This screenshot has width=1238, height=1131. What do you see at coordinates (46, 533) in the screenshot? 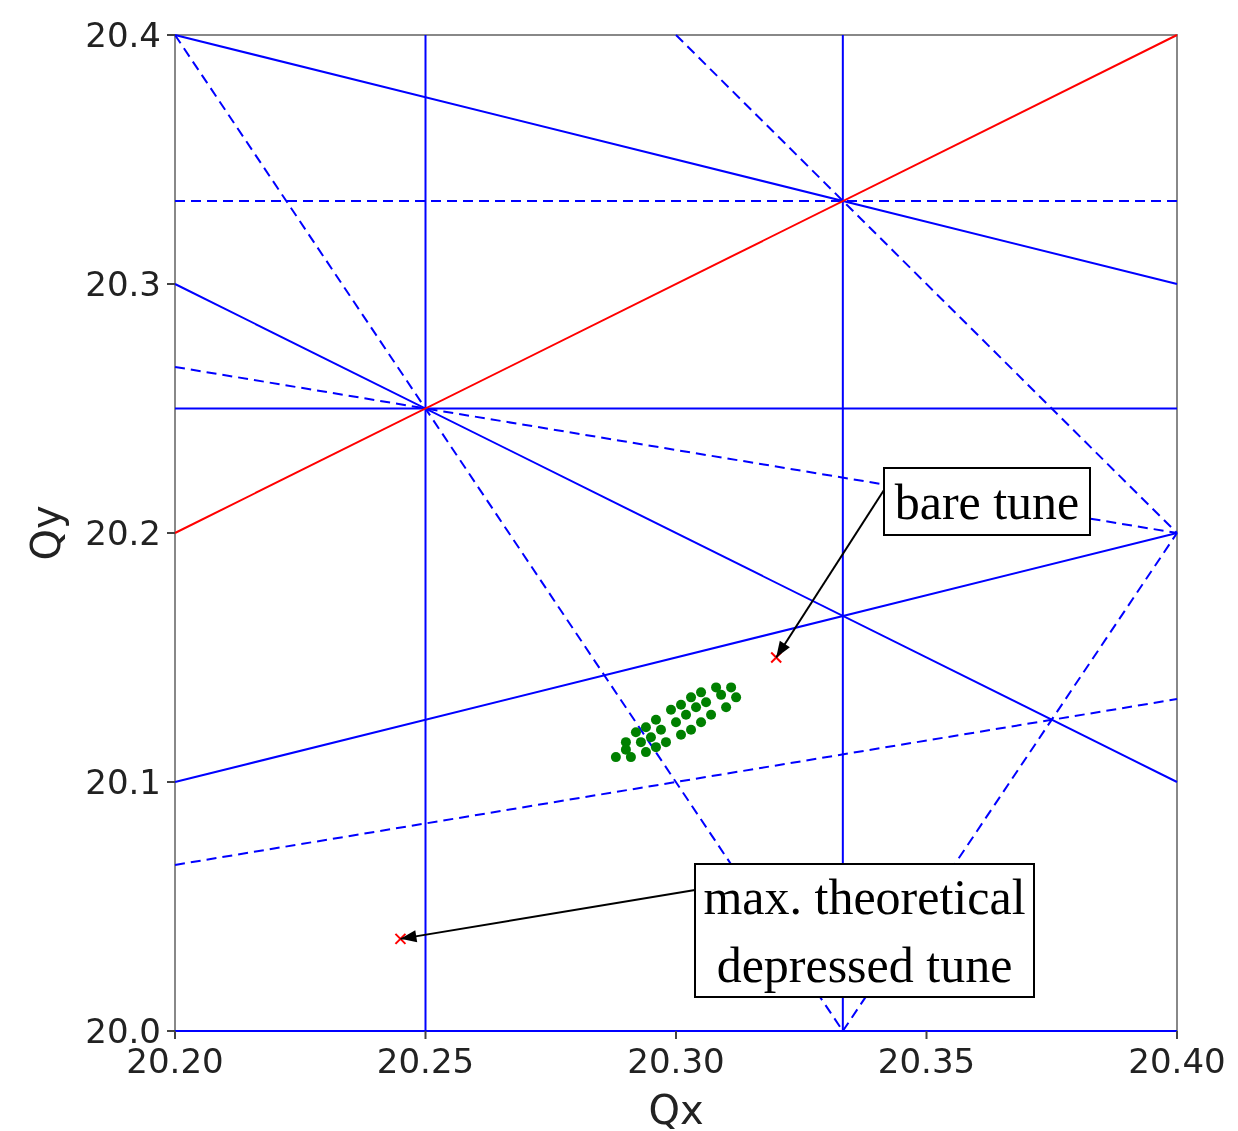
I see `y-axis-title: Qy` at bounding box center [46, 533].